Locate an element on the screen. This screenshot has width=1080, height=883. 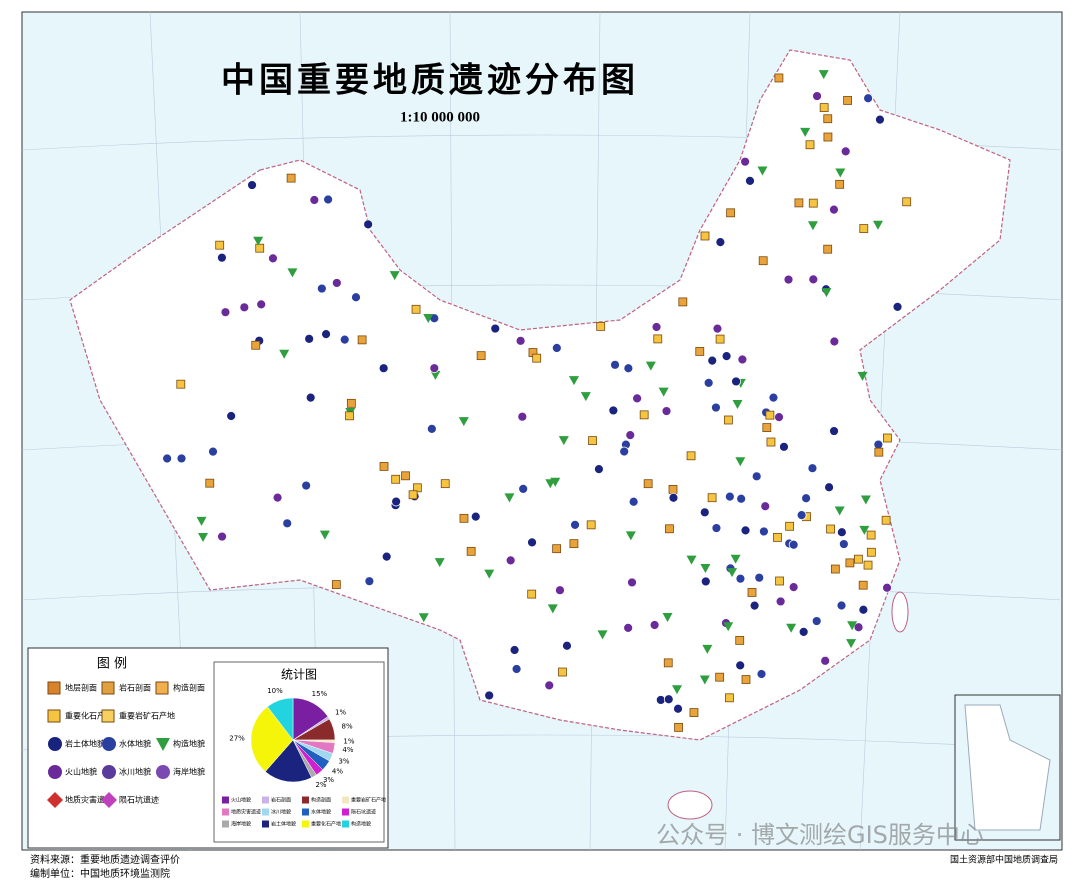
legend-label: 海岸地貌 is located at coordinates (189, 772).